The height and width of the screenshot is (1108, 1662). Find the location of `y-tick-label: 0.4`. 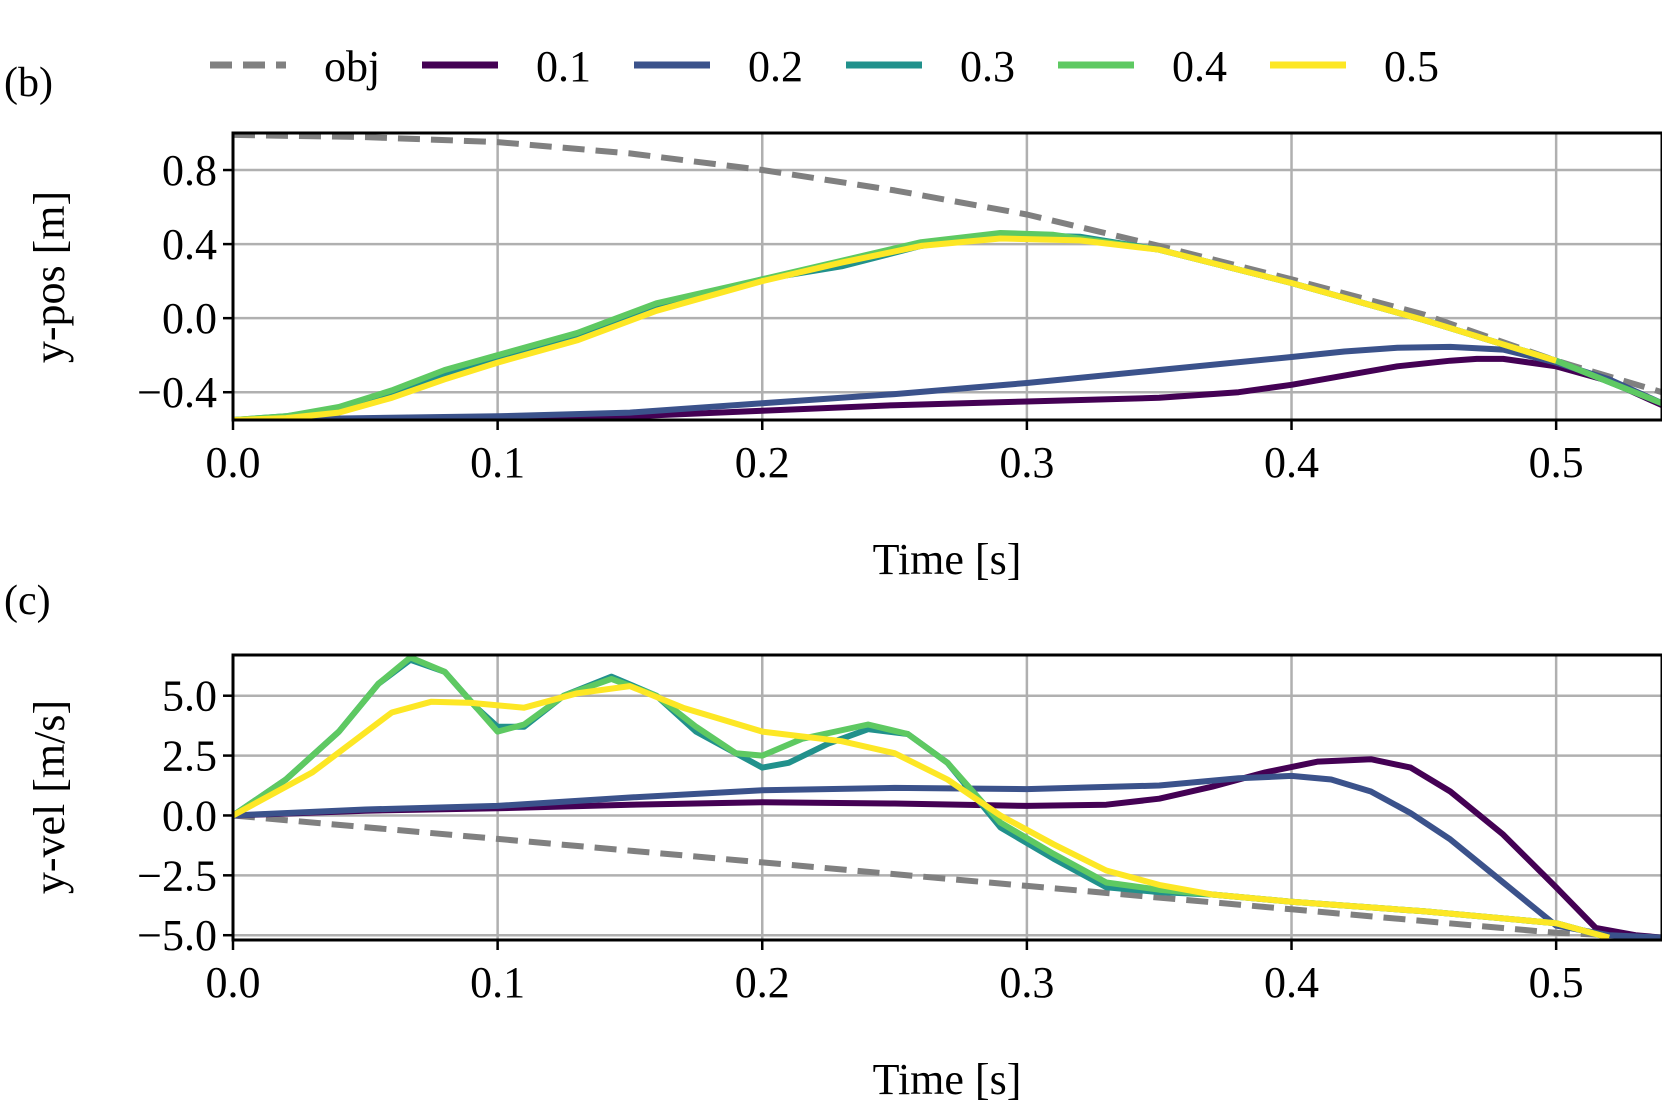

y-tick-label: 0.4 is located at coordinates (189, 244).